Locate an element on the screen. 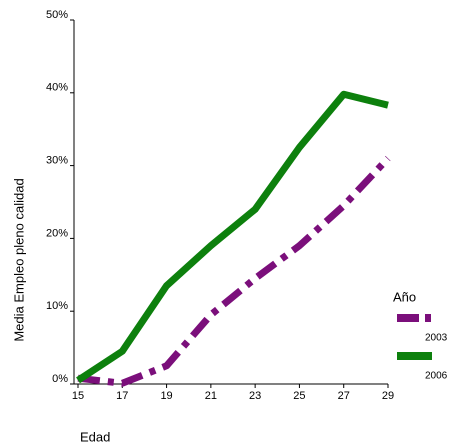  legend-title: Año is located at coordinates (404, 296).